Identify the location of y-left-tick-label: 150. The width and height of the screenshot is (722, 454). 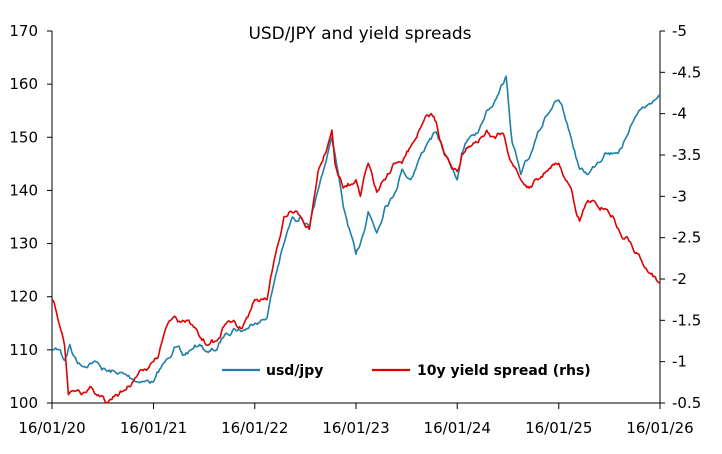
(23, 137).